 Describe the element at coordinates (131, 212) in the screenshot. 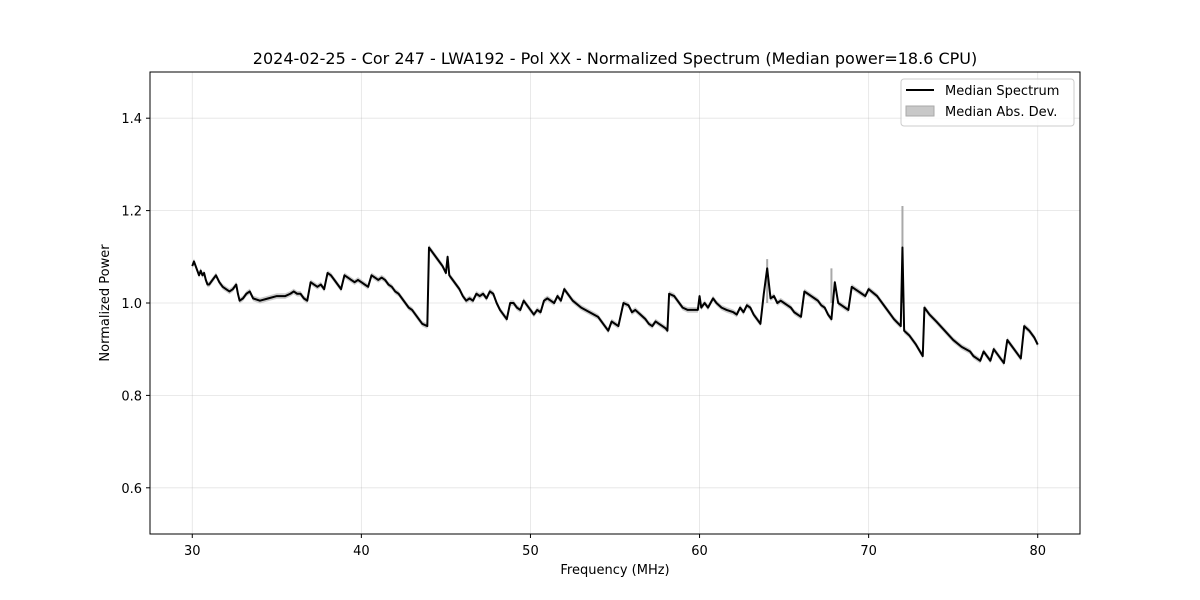

I see `y-tick-label: 1.2` at that location.